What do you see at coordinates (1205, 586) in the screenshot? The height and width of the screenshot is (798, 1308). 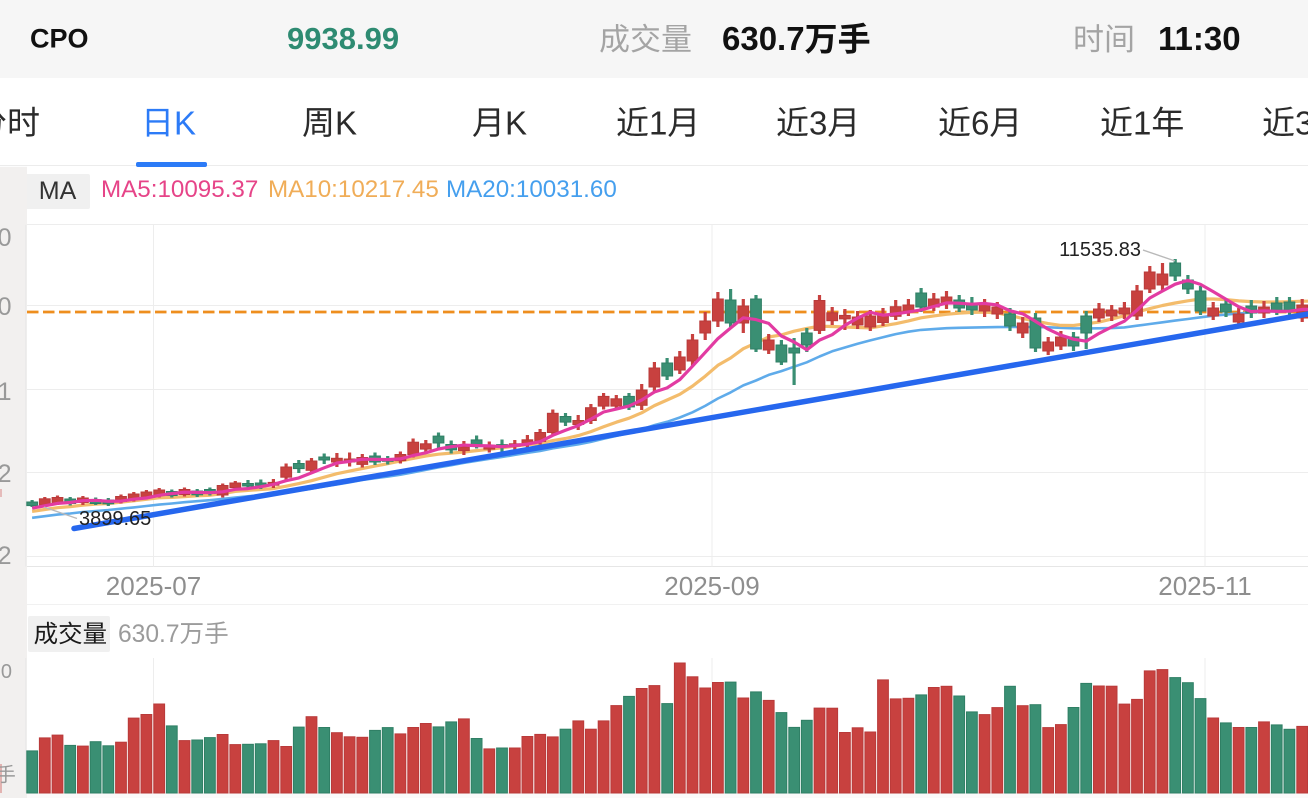 I see `svg-text: 2025-11` at bounding box center [1205, 586].